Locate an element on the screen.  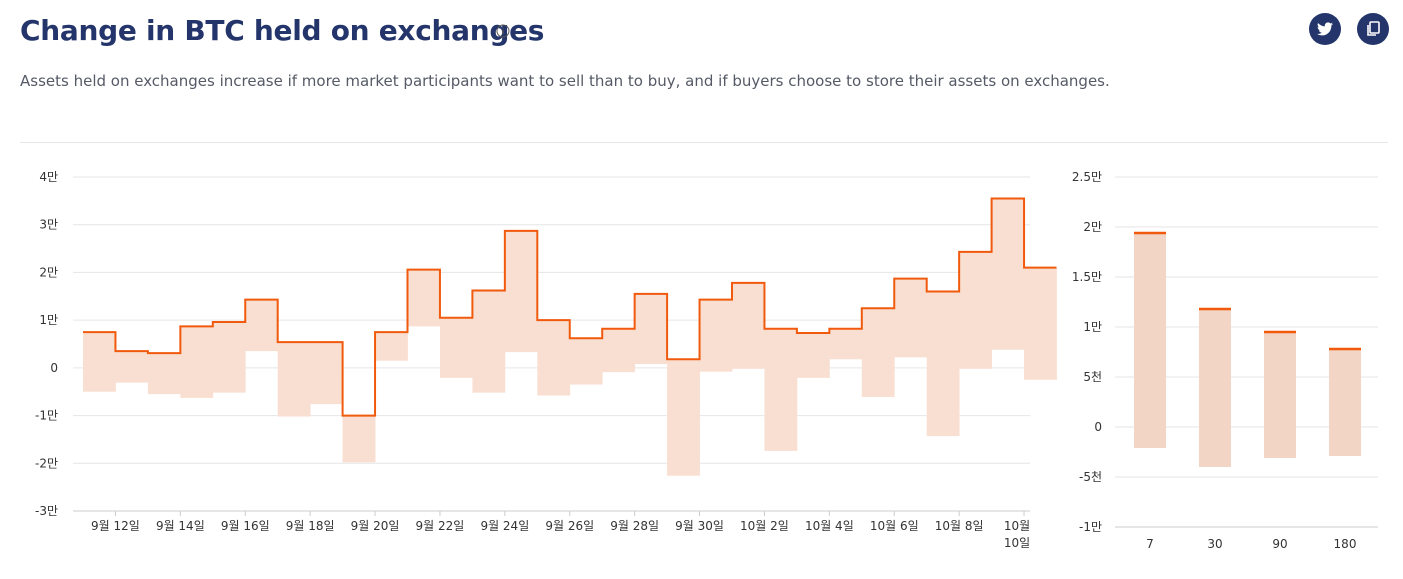
x-tick-label: 9월 16일 is located at coordinates (245, 526).